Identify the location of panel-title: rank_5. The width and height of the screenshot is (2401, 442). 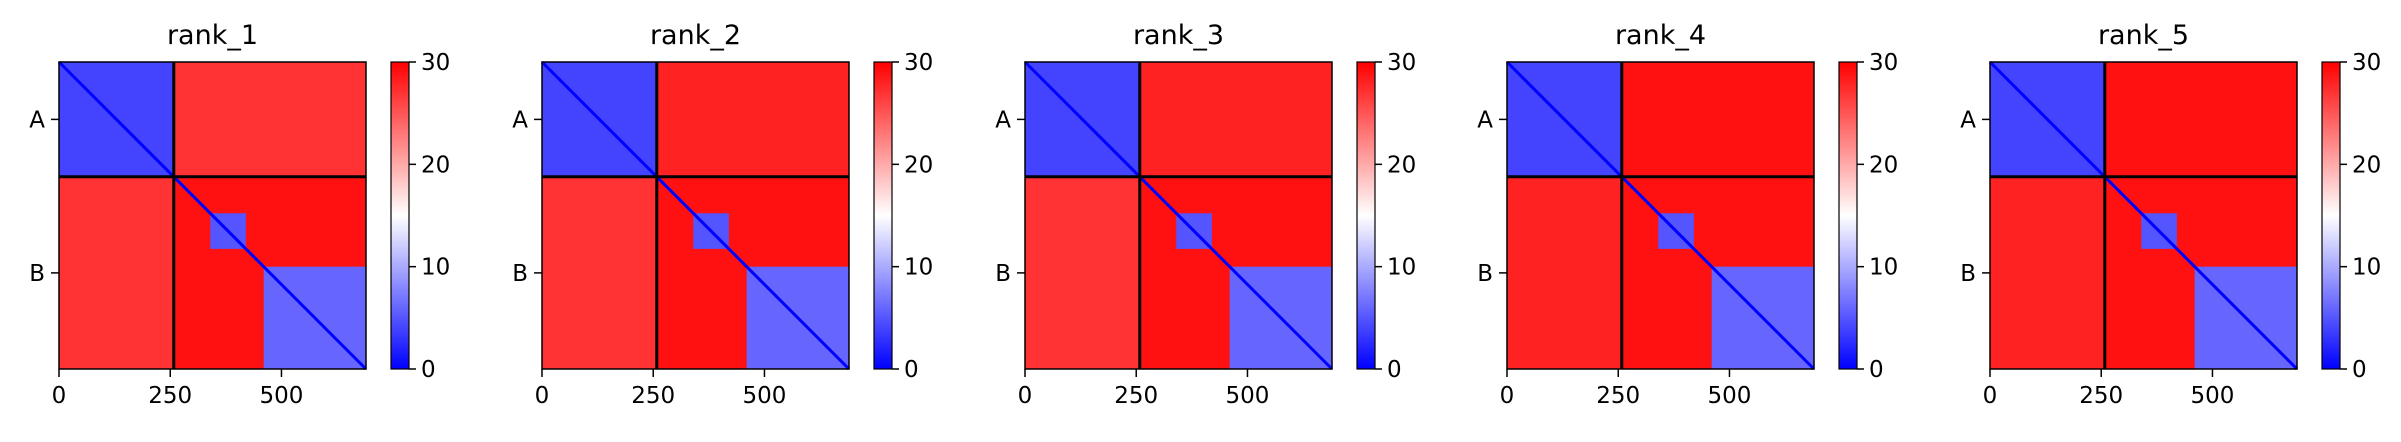
(2143, 35).